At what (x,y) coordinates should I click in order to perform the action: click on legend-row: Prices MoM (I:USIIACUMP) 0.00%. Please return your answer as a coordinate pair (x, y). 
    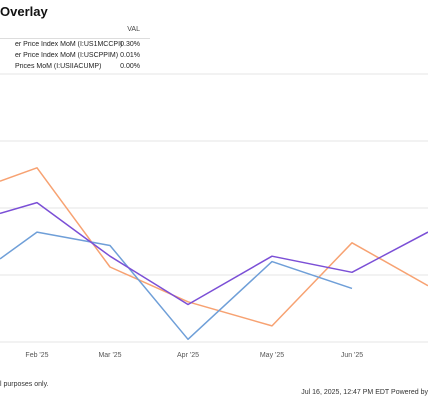
    Looking at the image, I should click on (75, 68).